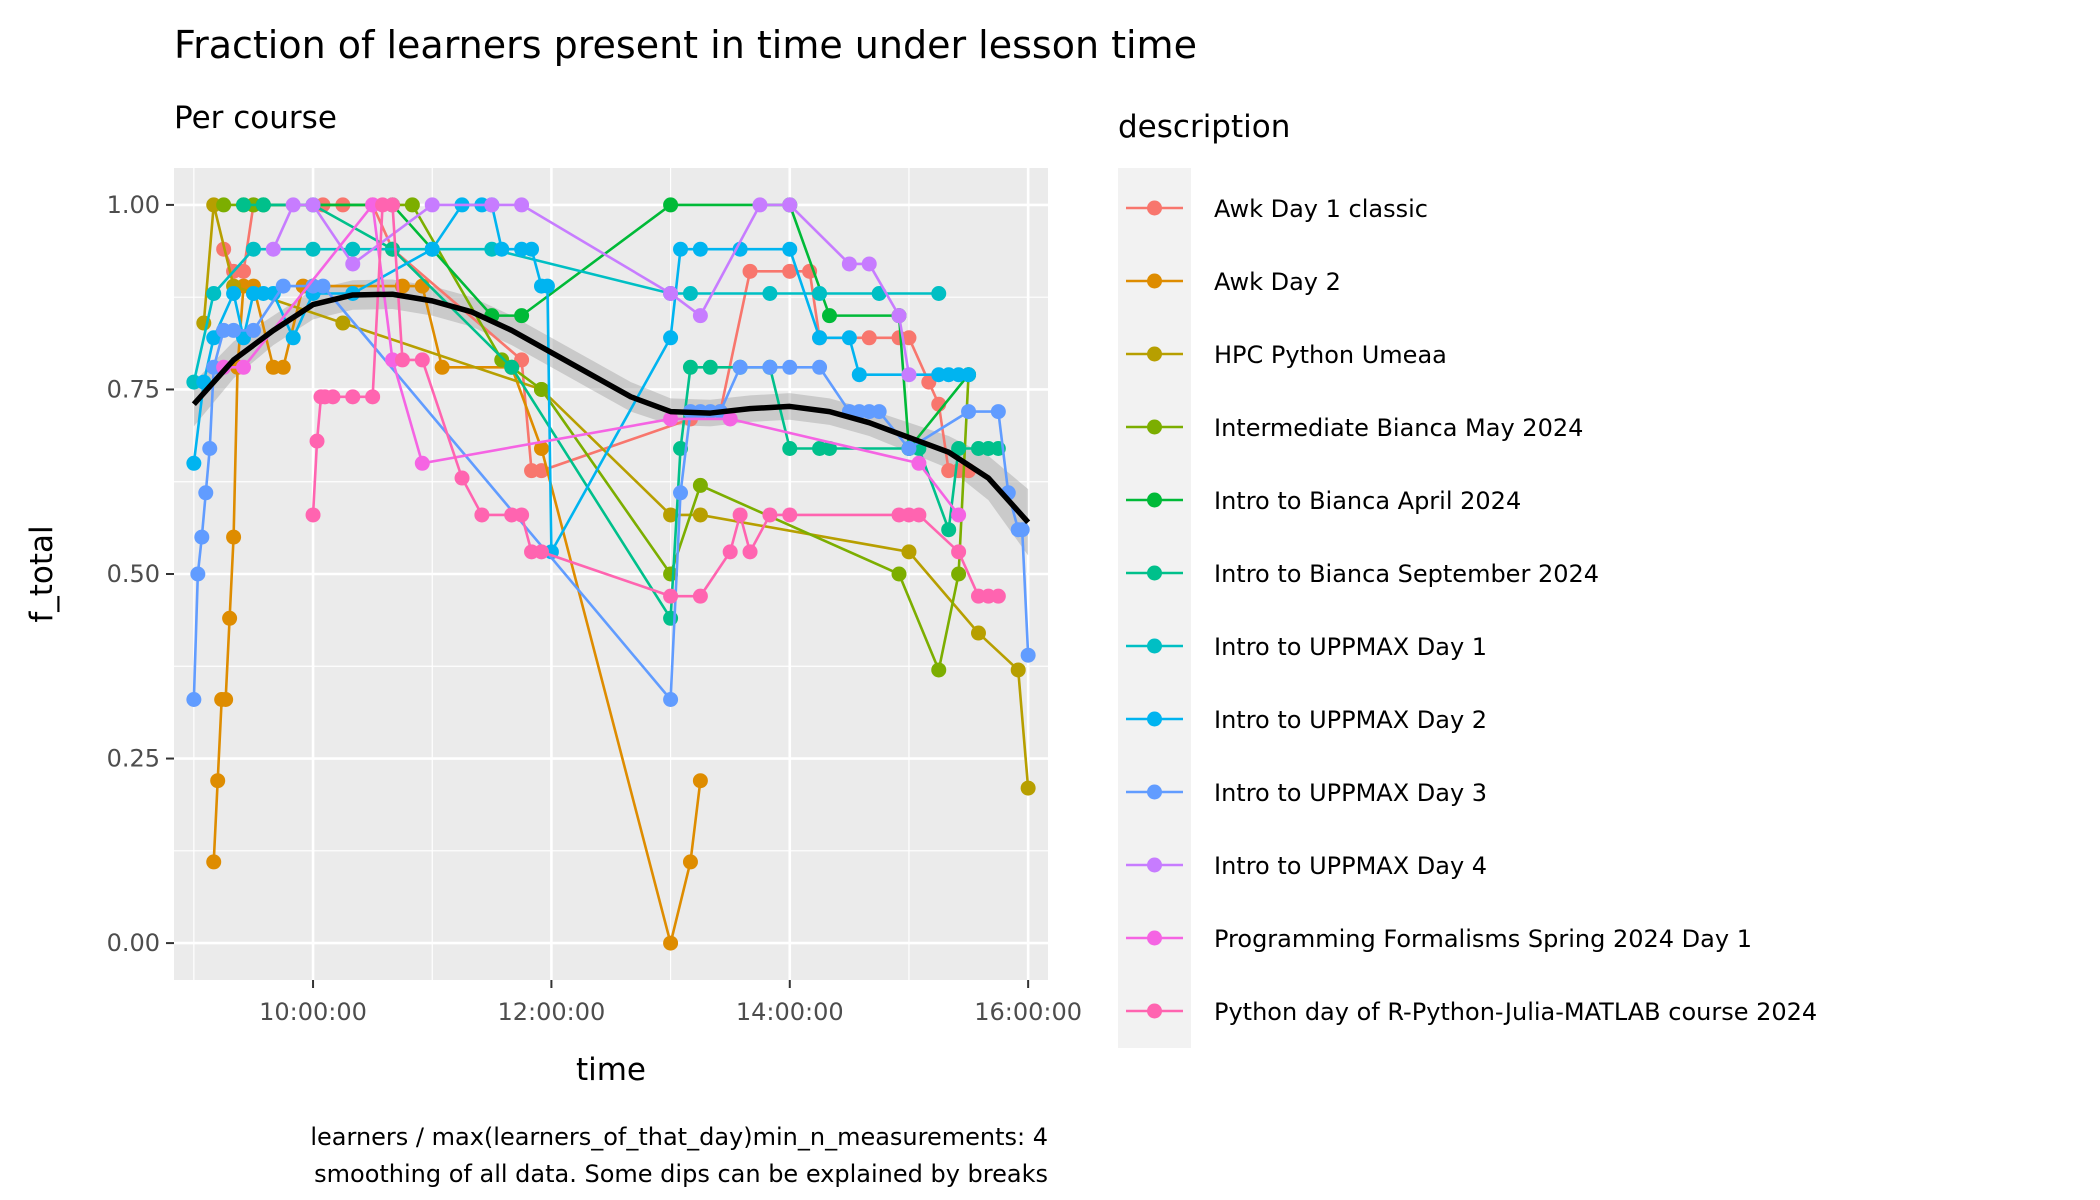 This screenshot has height=1200, width=2100. What do you see at coordinates (133, 574) in the screenshot?
I see `y-tick-label: 0.50` at bounding box center [133, 574].